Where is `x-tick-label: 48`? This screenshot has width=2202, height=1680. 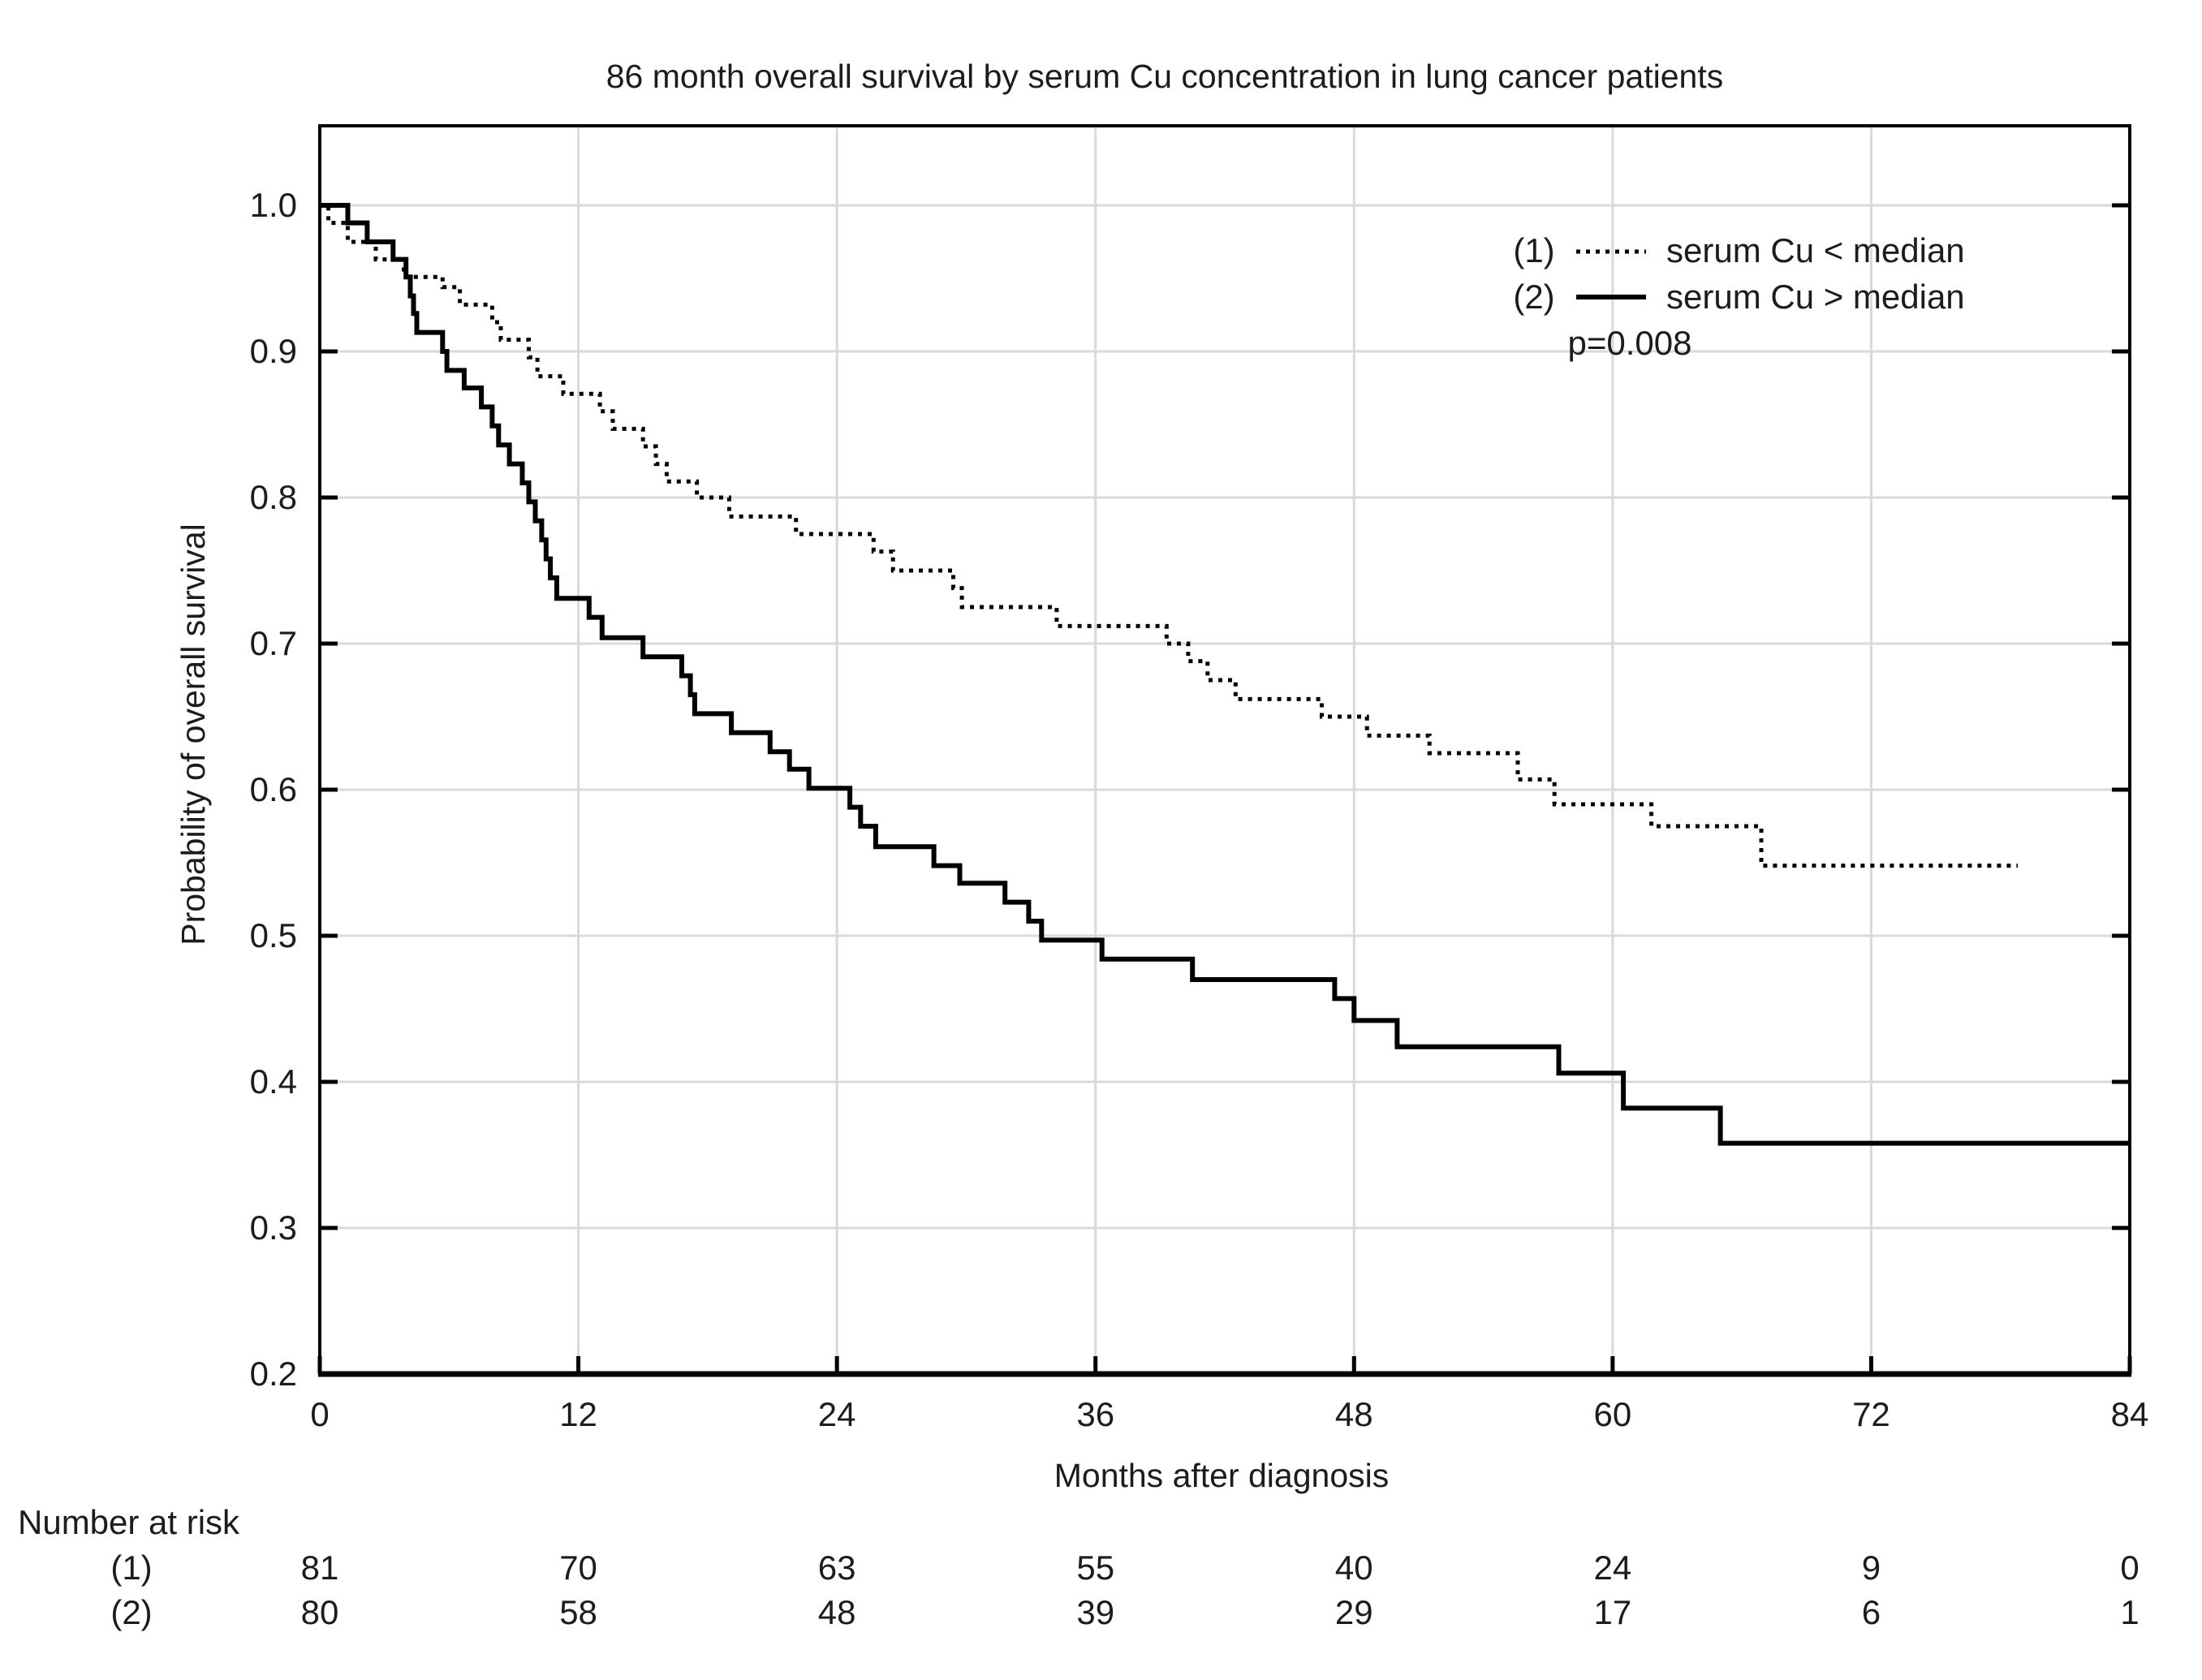
x-tick-label: 48 is located at coordinates (1354, 1414).